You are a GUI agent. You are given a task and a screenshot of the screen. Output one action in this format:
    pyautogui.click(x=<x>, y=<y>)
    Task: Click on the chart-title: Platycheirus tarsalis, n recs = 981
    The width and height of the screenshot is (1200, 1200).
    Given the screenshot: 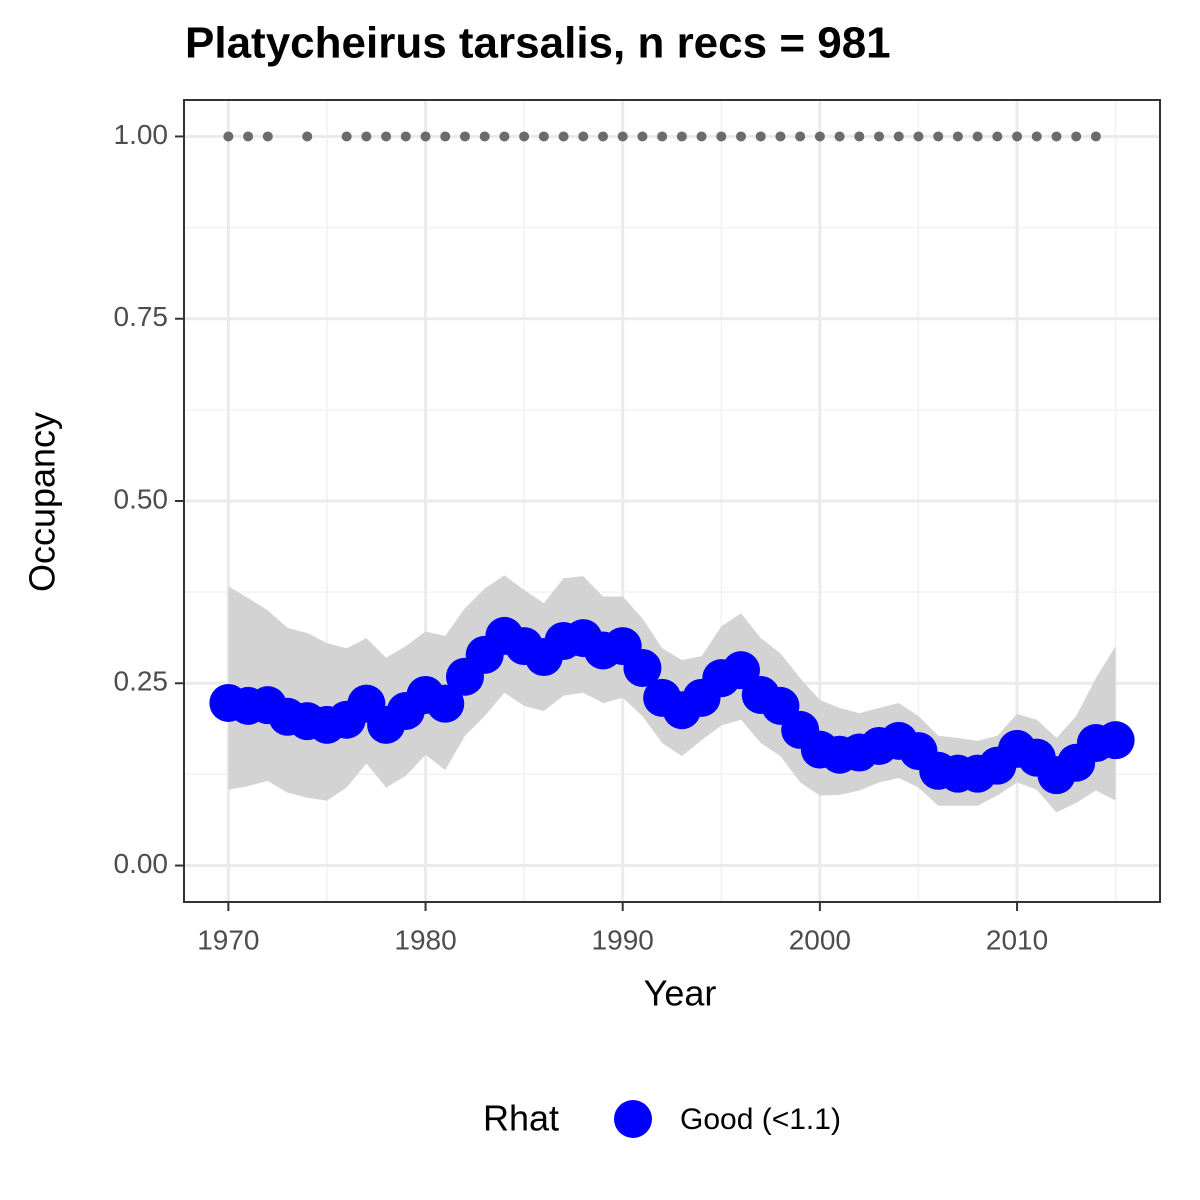 What is the action you would take?
    pyautogui.click(x=538, y=43)
    